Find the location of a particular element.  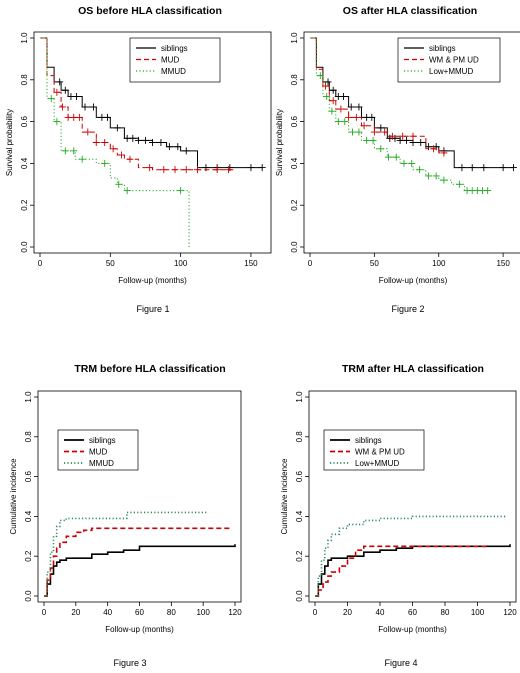

series-line-low-mmud is located at coordinates (411, 556).